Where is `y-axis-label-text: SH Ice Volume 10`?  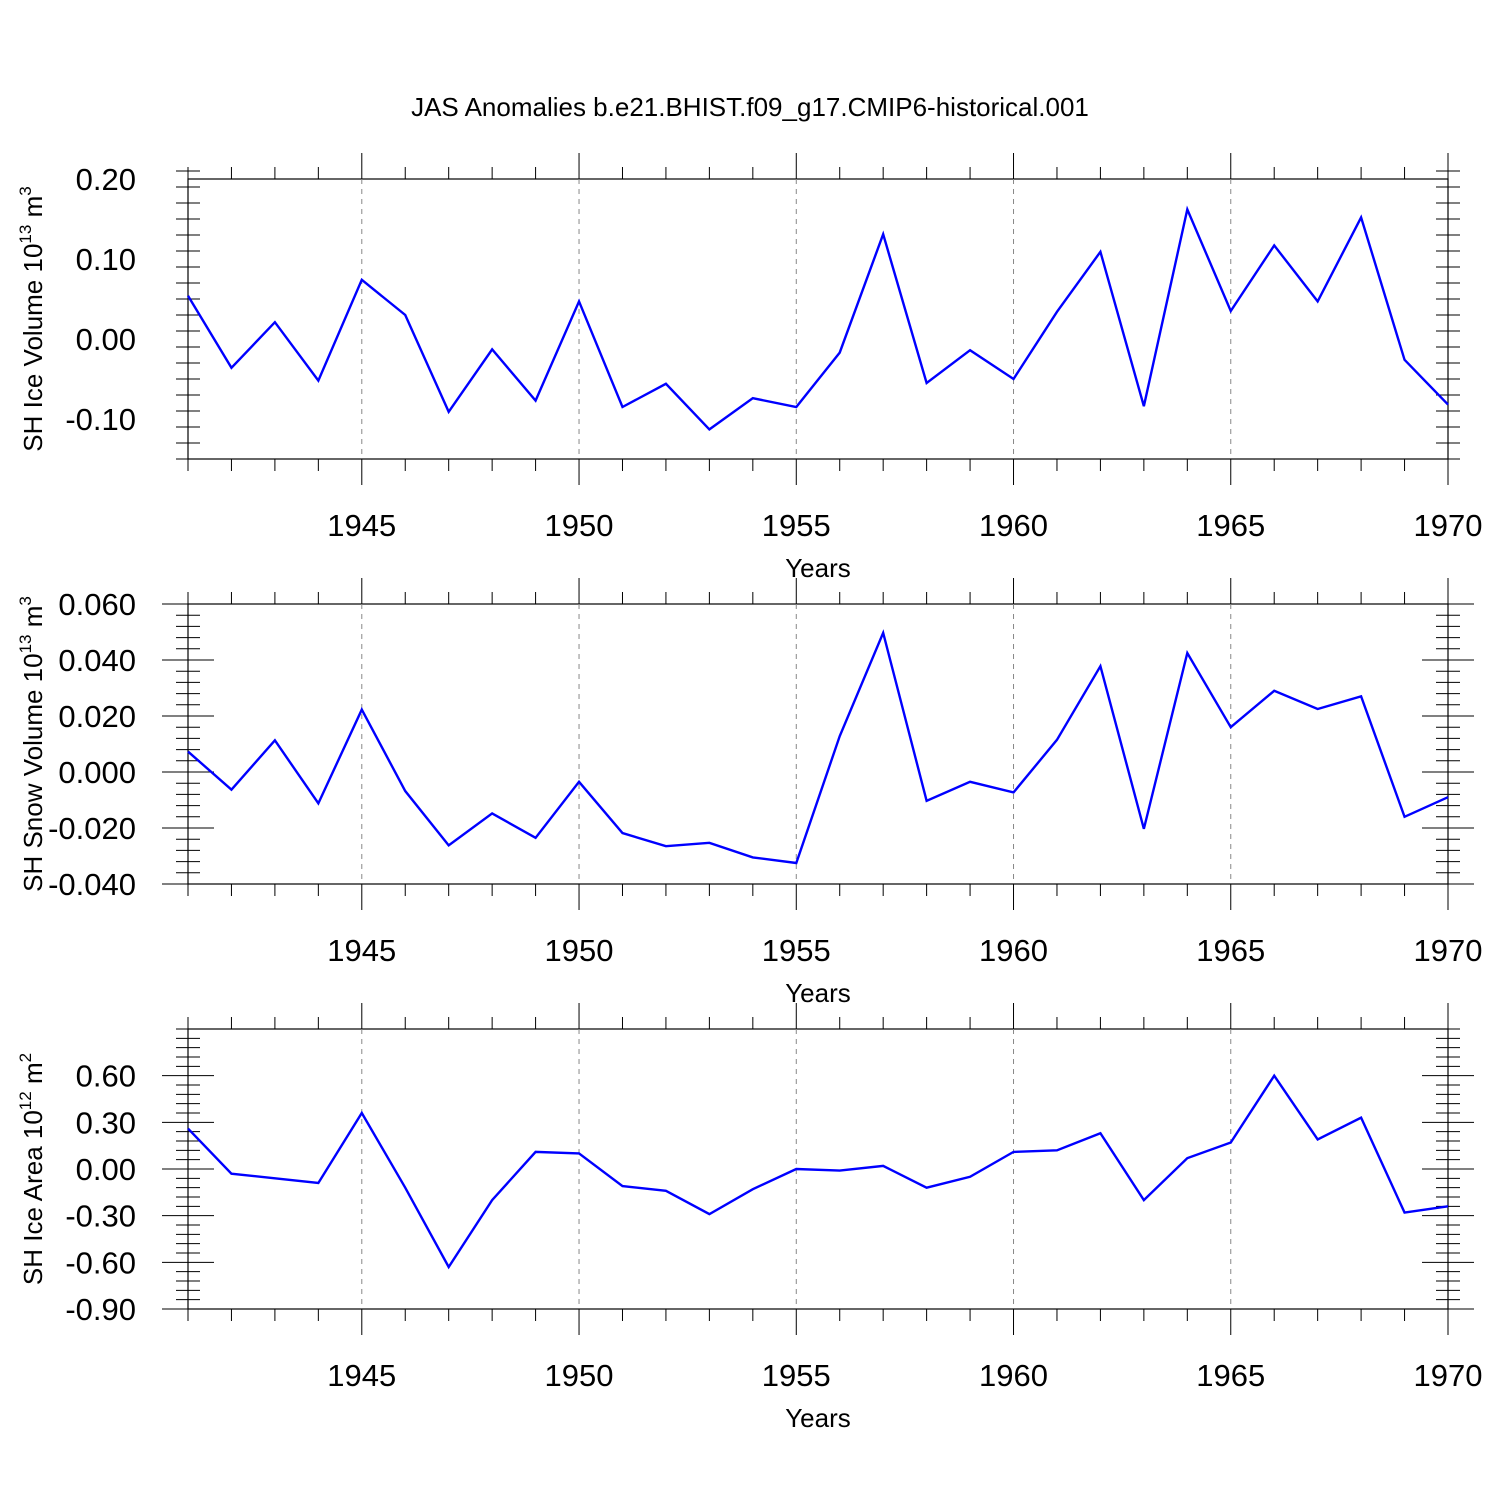
y-axis-label-text: SH Ice Volume 10 is located at coordinates (33, 348).